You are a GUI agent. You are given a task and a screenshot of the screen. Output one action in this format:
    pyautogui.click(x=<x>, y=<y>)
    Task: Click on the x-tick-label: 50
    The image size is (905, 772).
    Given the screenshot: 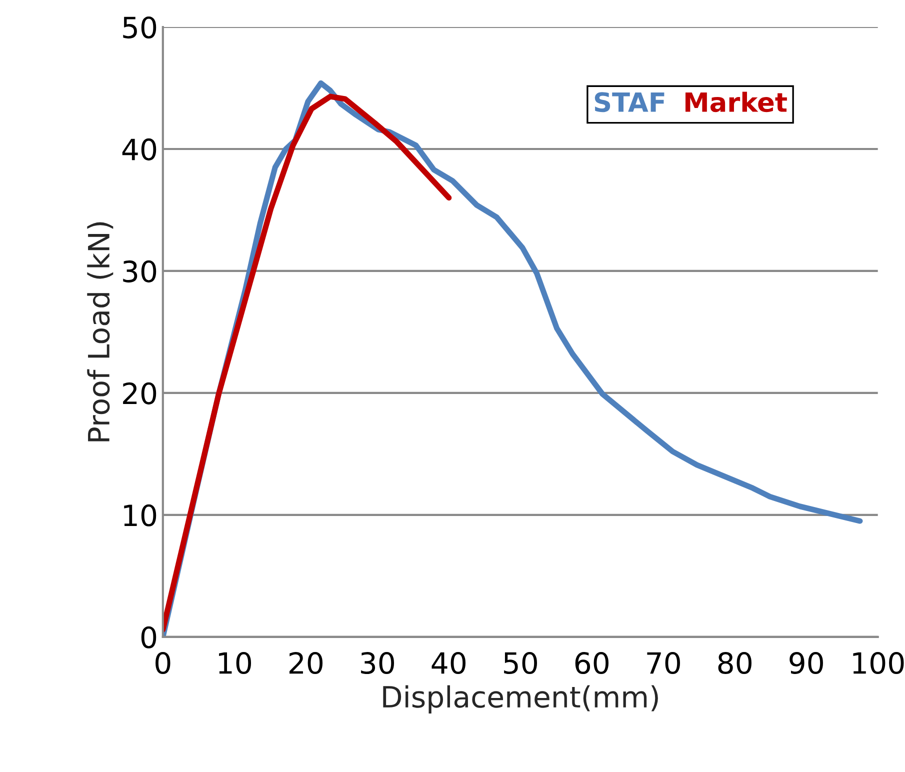 What is the action you would take?
    pyautogui.click(x=520, y=663)
    